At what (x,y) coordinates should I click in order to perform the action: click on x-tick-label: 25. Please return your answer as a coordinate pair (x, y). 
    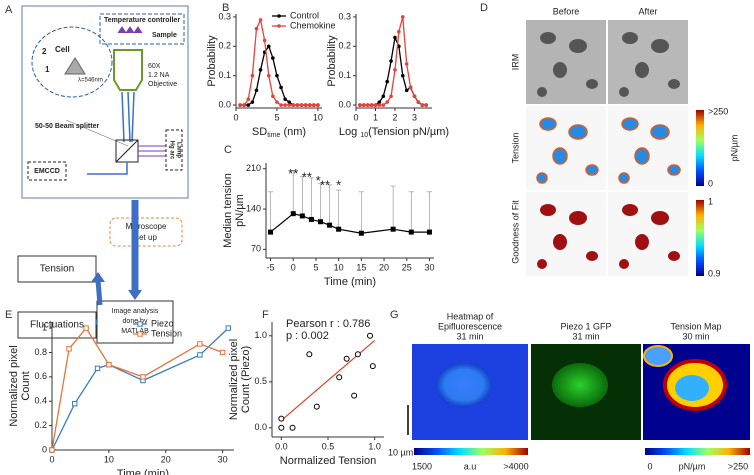
    Looking at the image, I should click on (407, 267).